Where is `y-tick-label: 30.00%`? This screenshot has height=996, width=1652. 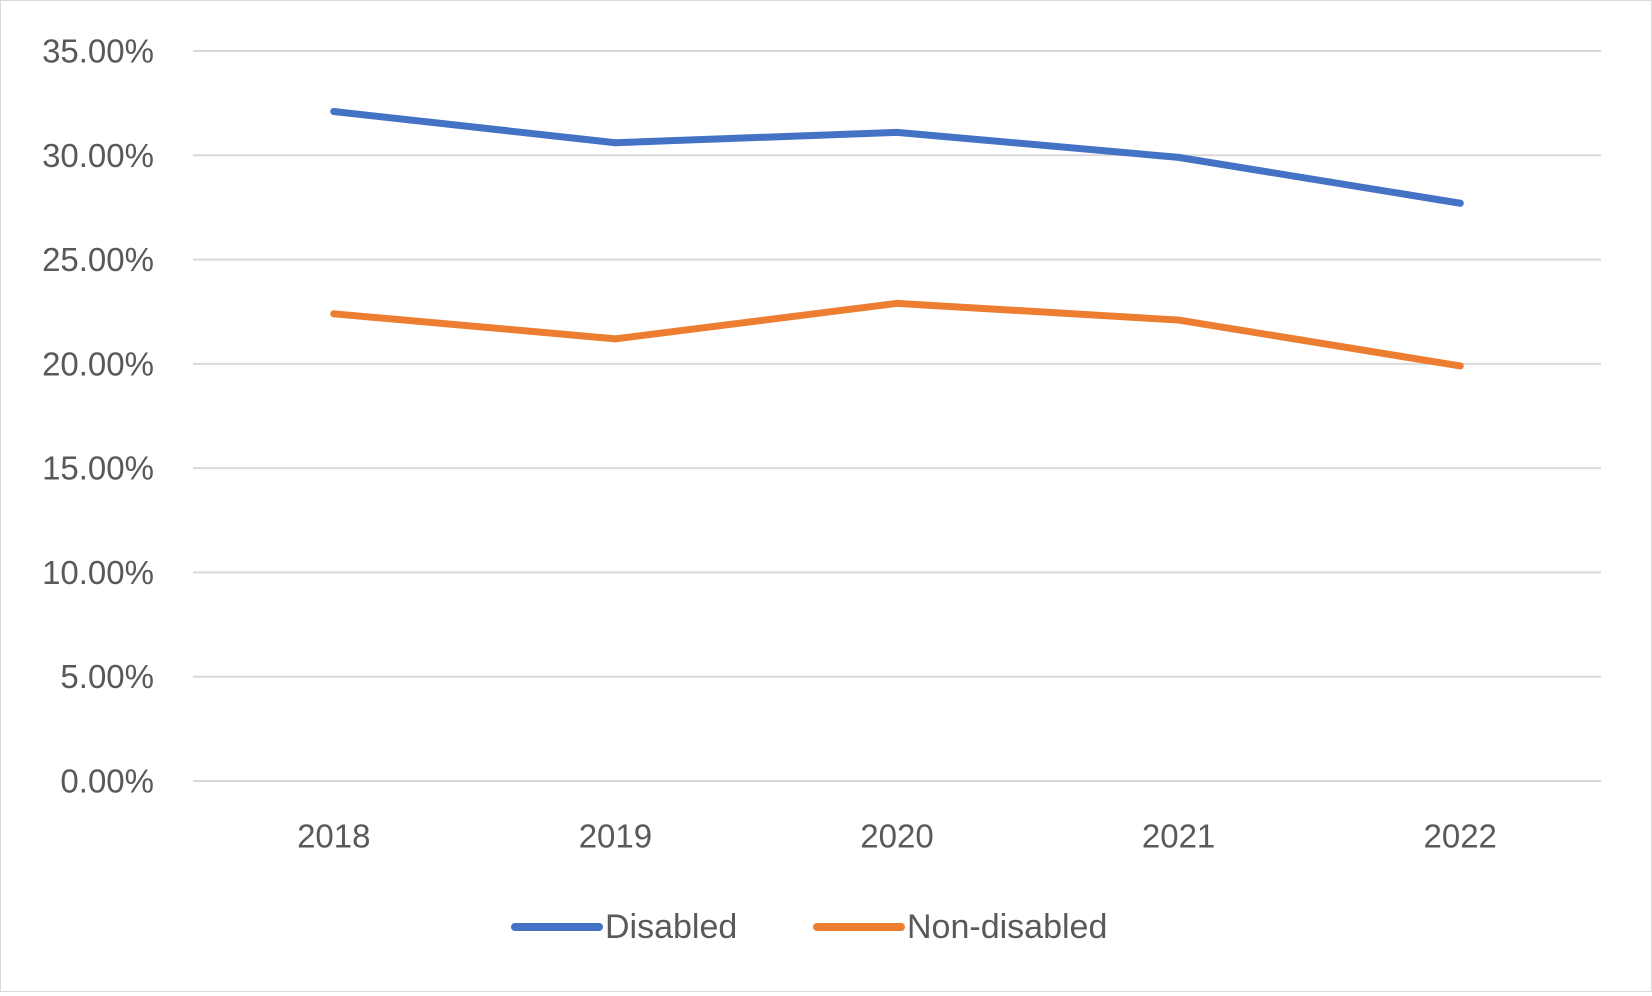
y-tick-label: 30.00% is located at coordinates (98, 155).